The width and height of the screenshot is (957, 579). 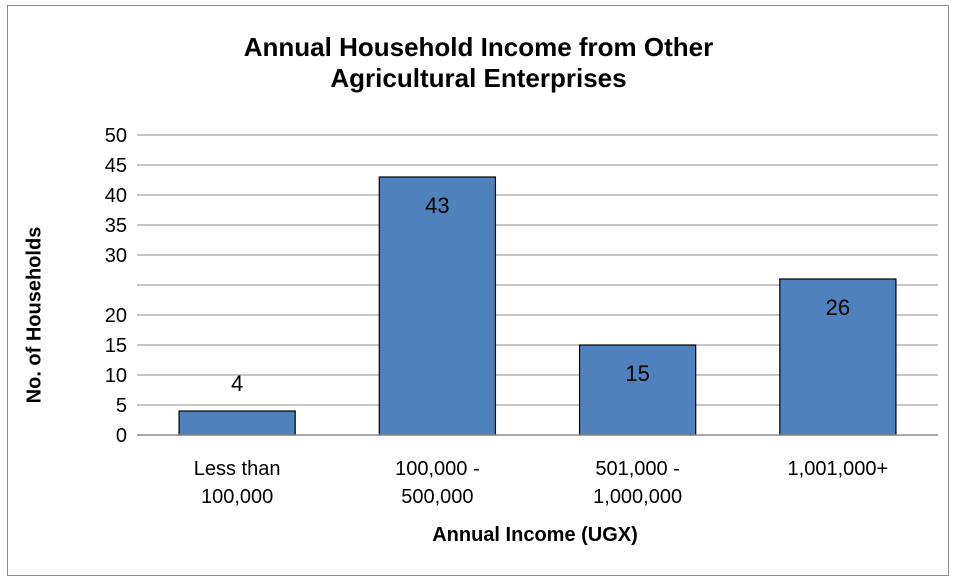 I want to click on chart-title-line-2: Agricultural Enterprises, so click(x=478, y=78).